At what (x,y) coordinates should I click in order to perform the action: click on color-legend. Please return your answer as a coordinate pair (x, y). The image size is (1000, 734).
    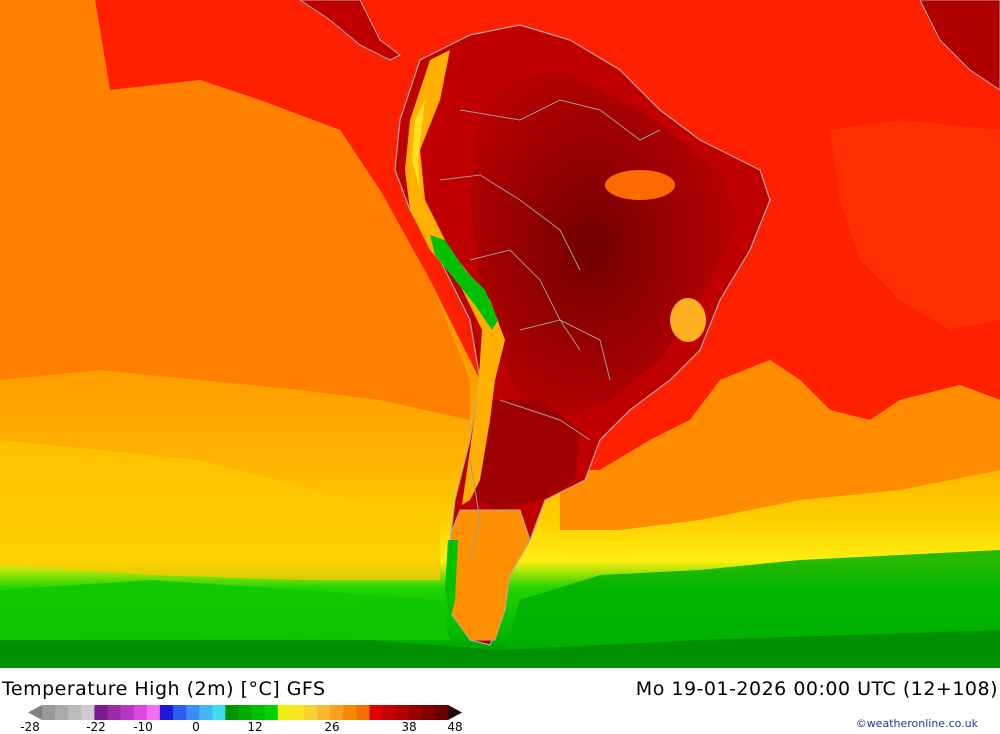
    Looking at the image, I should click on (245, 712).